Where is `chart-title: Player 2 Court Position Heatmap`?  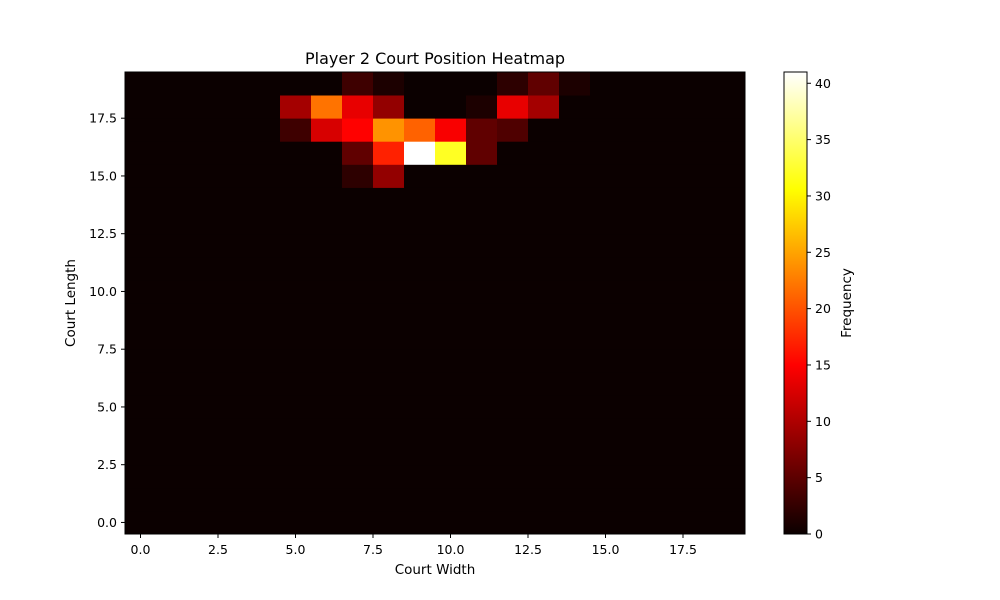
chart-title: Player 2 Court Position Heatmap is located at coordinates (435, 58).